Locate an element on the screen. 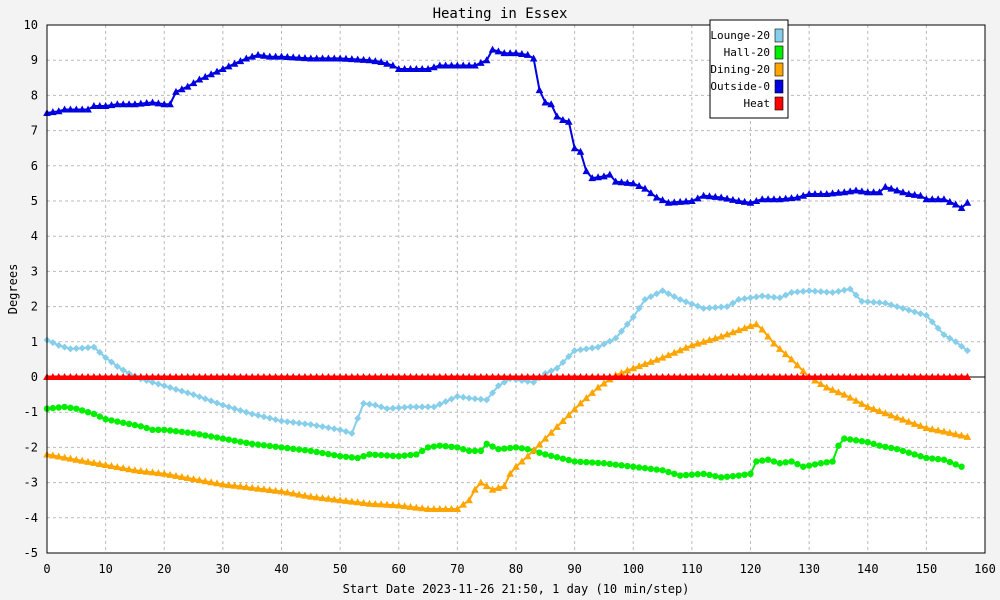 The width and height of the screenshot is (1000, 600). y-tick-label: -2 is located at coordinates (31, 447).